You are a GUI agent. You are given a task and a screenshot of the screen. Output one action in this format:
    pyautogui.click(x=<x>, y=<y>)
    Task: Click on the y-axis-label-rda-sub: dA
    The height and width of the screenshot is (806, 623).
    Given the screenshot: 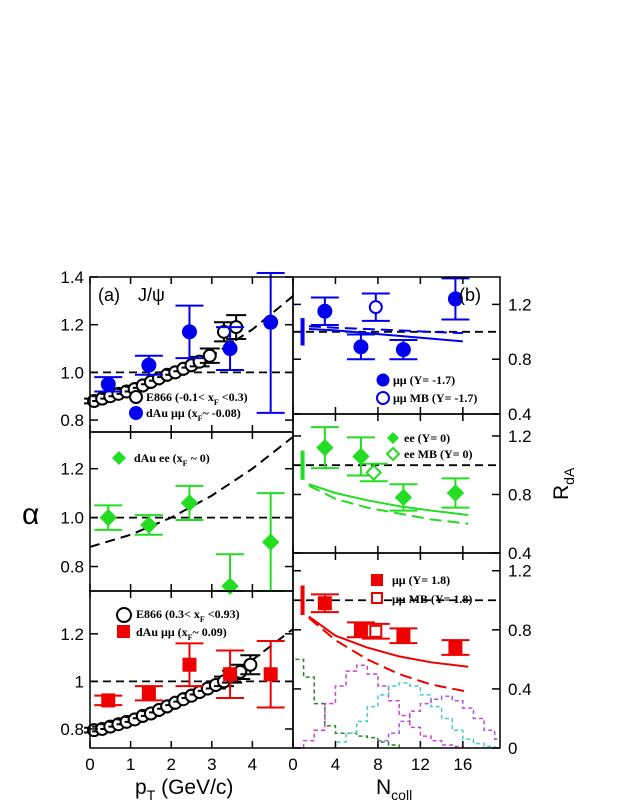 What is the action you would take?
    pyautogui.click(x=569, y=476)
    